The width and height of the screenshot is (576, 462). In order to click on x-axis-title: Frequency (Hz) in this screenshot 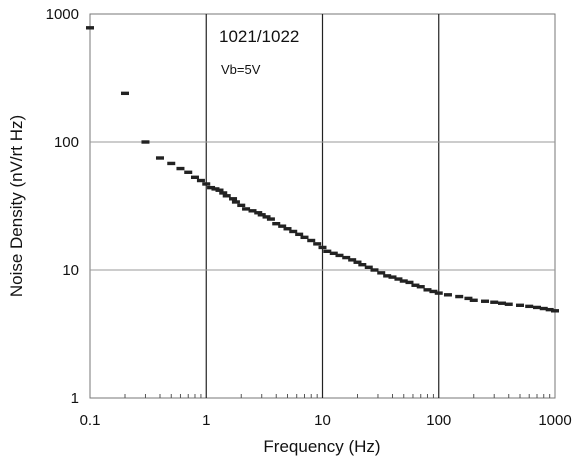, I will do `click(321, 446)`.